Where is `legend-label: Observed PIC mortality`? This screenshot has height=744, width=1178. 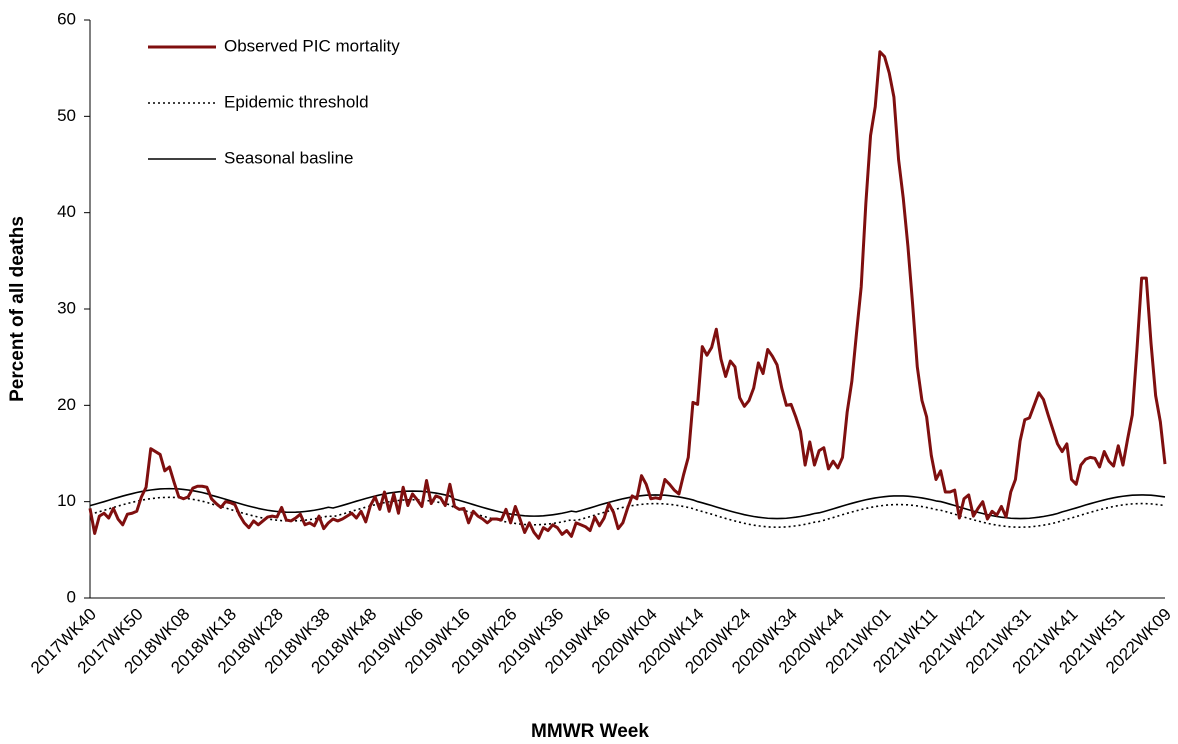
legend-label: Observed PIC mortality is located at coordinates (312, 45).